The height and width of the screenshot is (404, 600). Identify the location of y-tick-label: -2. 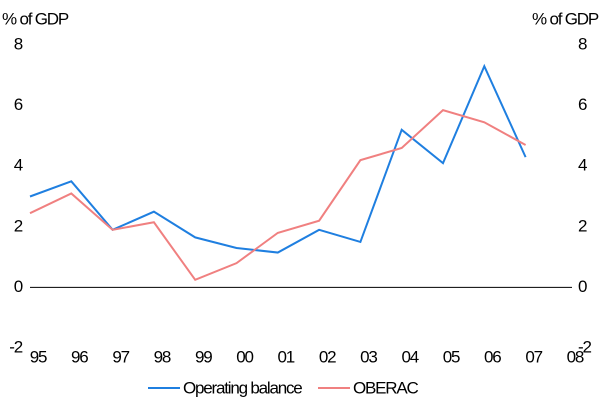
(15, 346).